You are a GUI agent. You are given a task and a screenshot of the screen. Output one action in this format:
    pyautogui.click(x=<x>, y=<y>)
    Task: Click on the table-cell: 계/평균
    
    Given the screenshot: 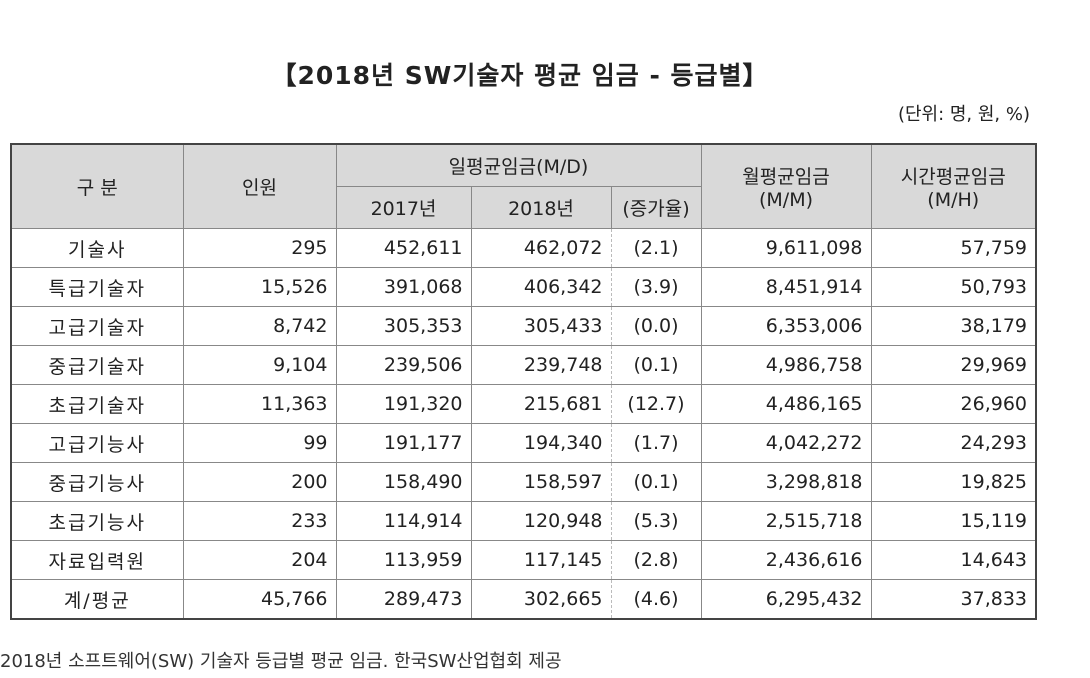 What is the action you would take?
    pyautogui.click(x=97, y=599)
    